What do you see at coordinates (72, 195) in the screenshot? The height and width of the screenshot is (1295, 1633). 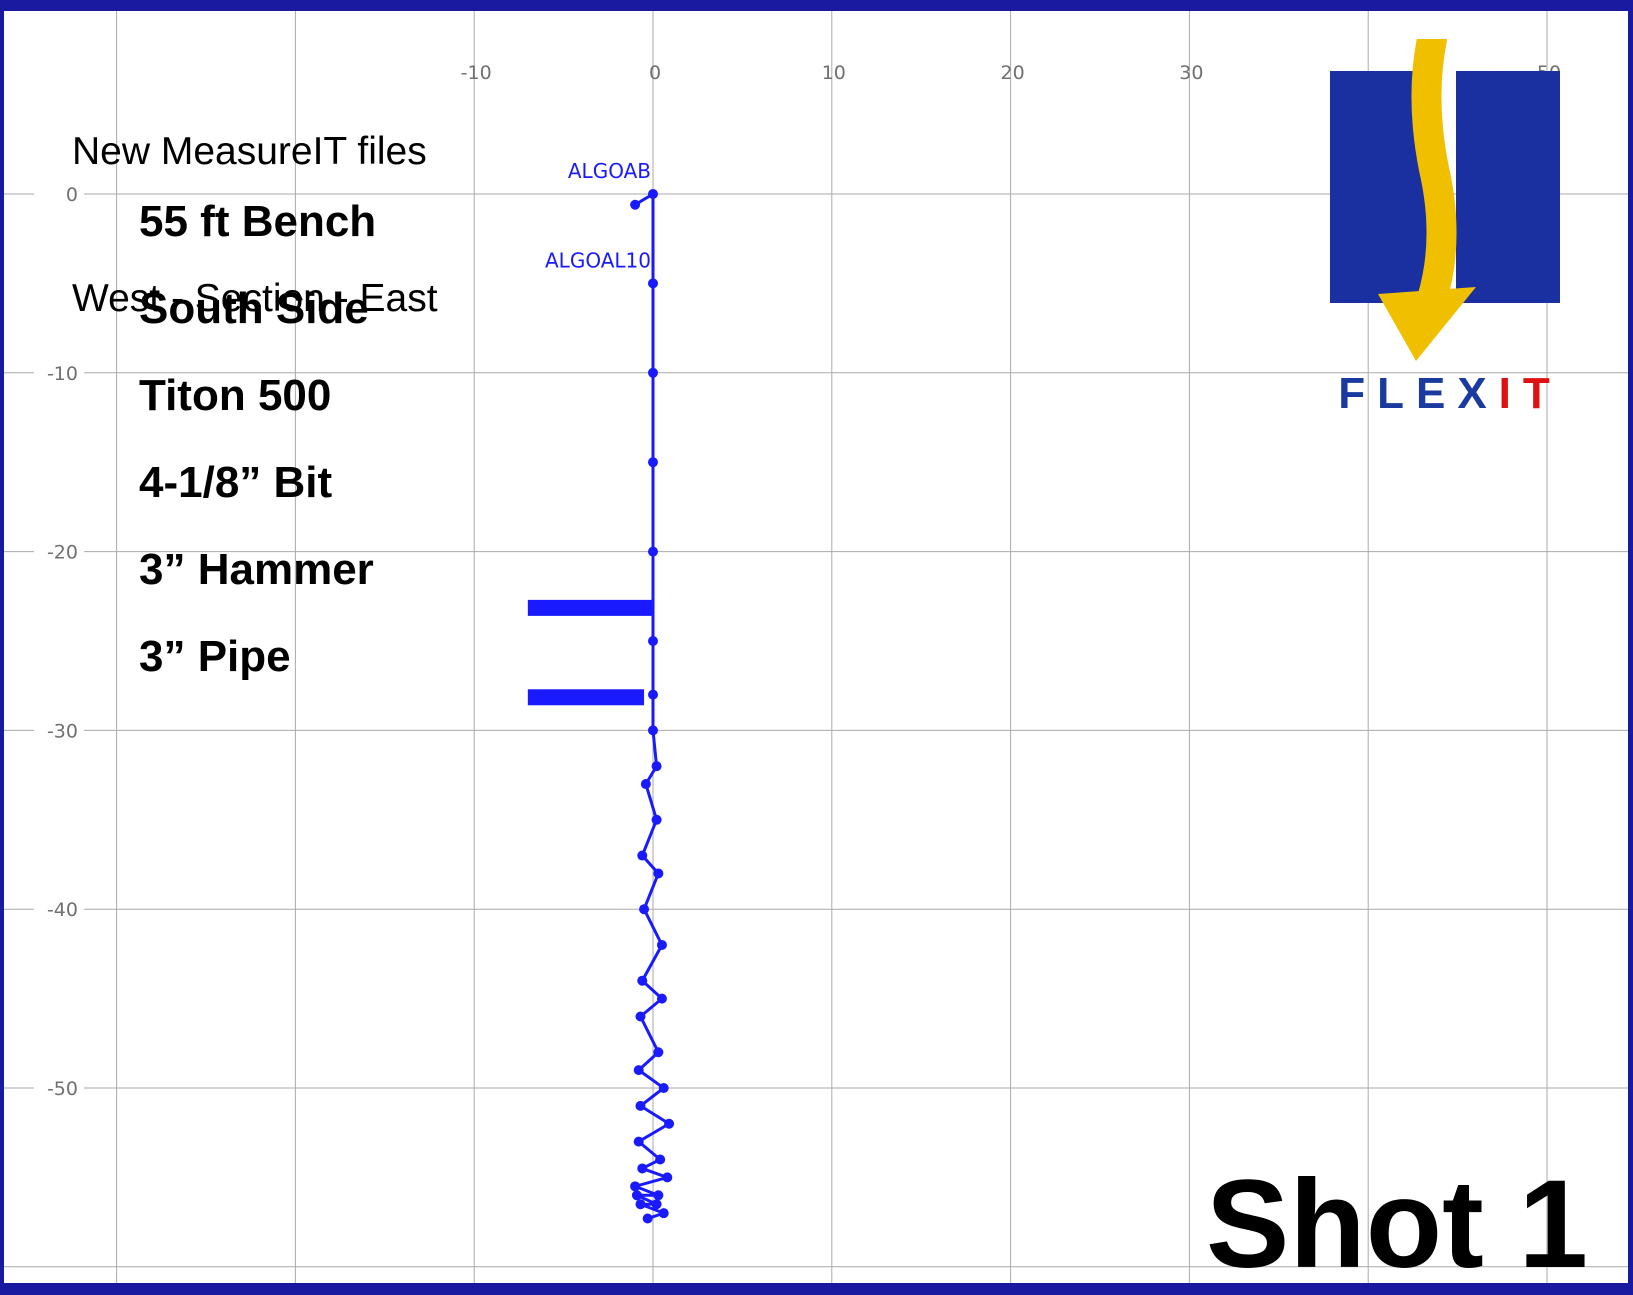 I see `y-tick-label: 0` at bounding box center [72, 195].